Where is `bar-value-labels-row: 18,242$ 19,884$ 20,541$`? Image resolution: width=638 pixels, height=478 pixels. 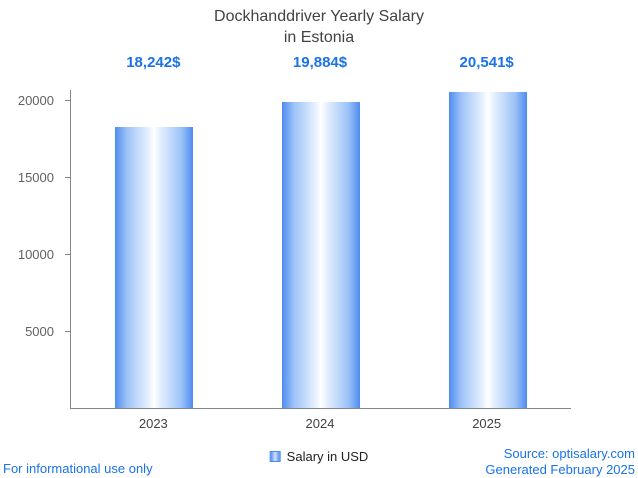 bar-value-labels-row: 18,242$ 19,884$ 20,541$ is located at coordinates (320, 65).